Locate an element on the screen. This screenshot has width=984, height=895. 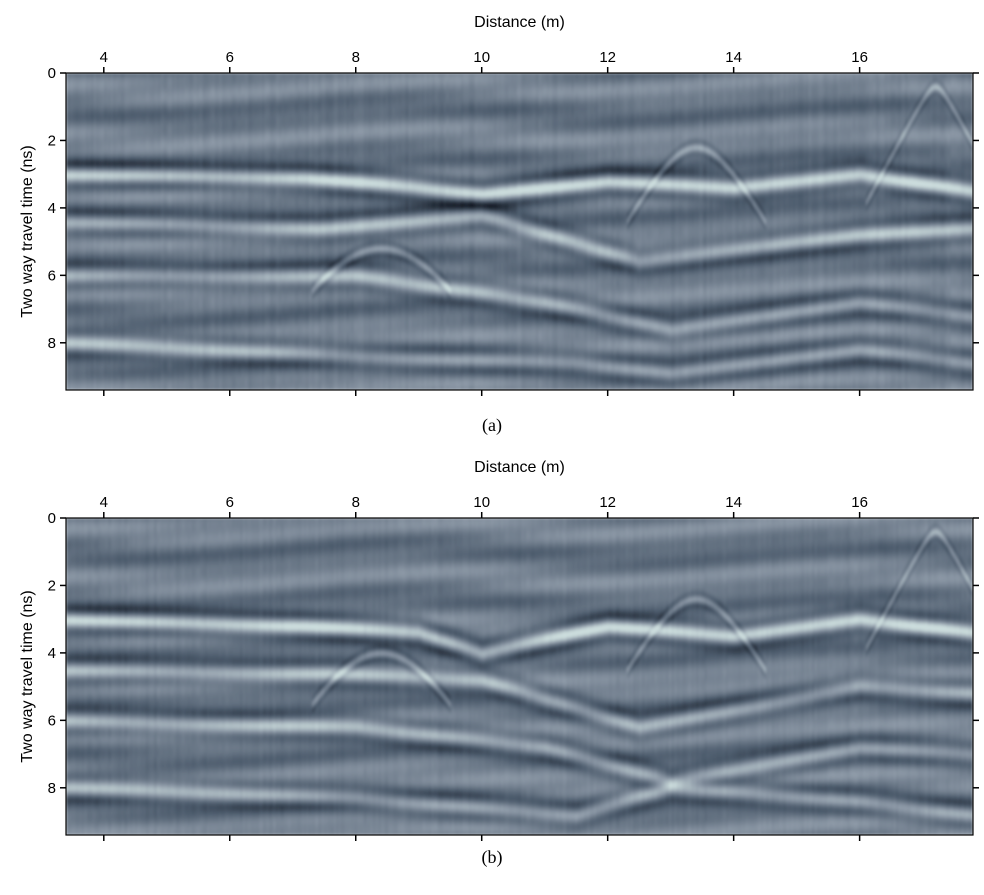
panel-label-b-text: (b) is located at coordinates (492, 857).